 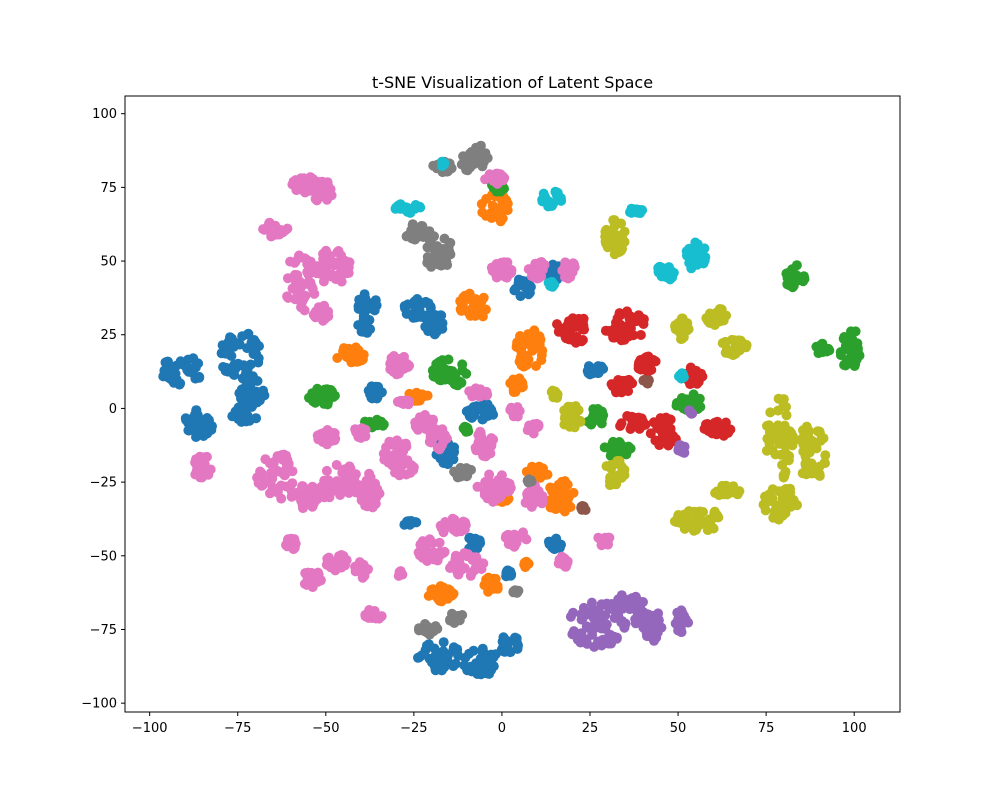 I want to click on chart-title: t-SNE Visualization of Latent Space, so click(x=512, y=82).